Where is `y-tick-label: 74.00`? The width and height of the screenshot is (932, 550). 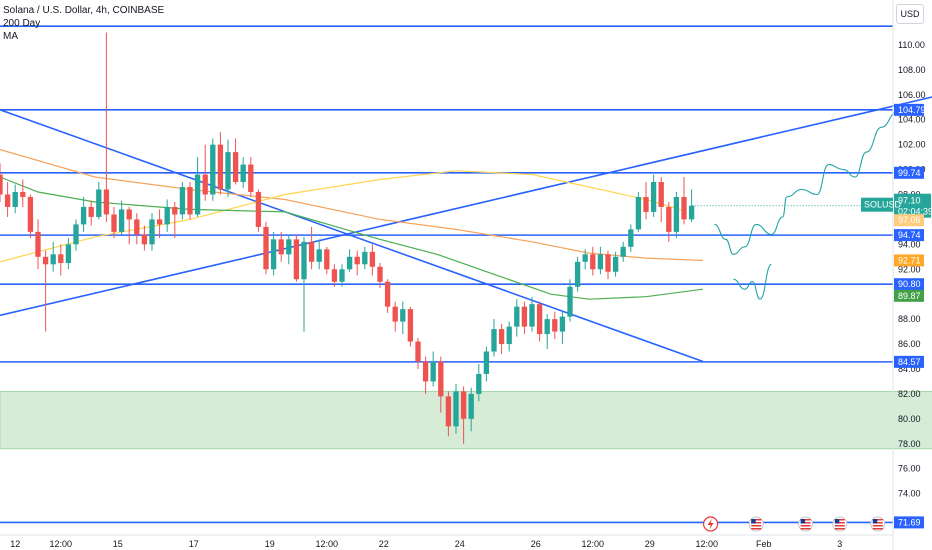 y-tick-label: 74.00 is located at coordinates (909, 494).